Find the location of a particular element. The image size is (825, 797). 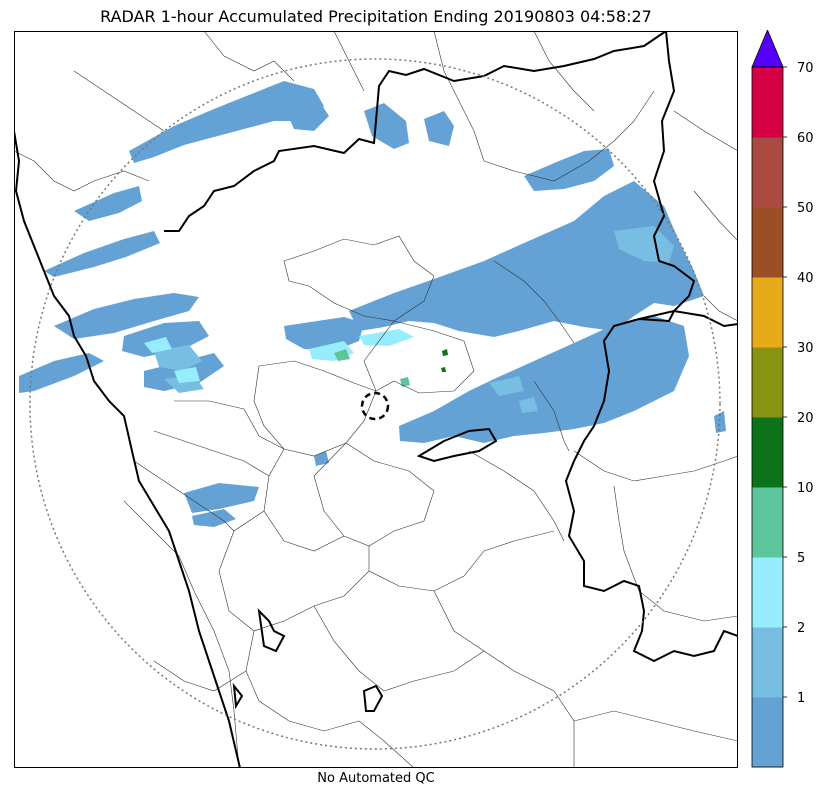

colorbar-tick-label: 40 is located at coordinates (805, 278).